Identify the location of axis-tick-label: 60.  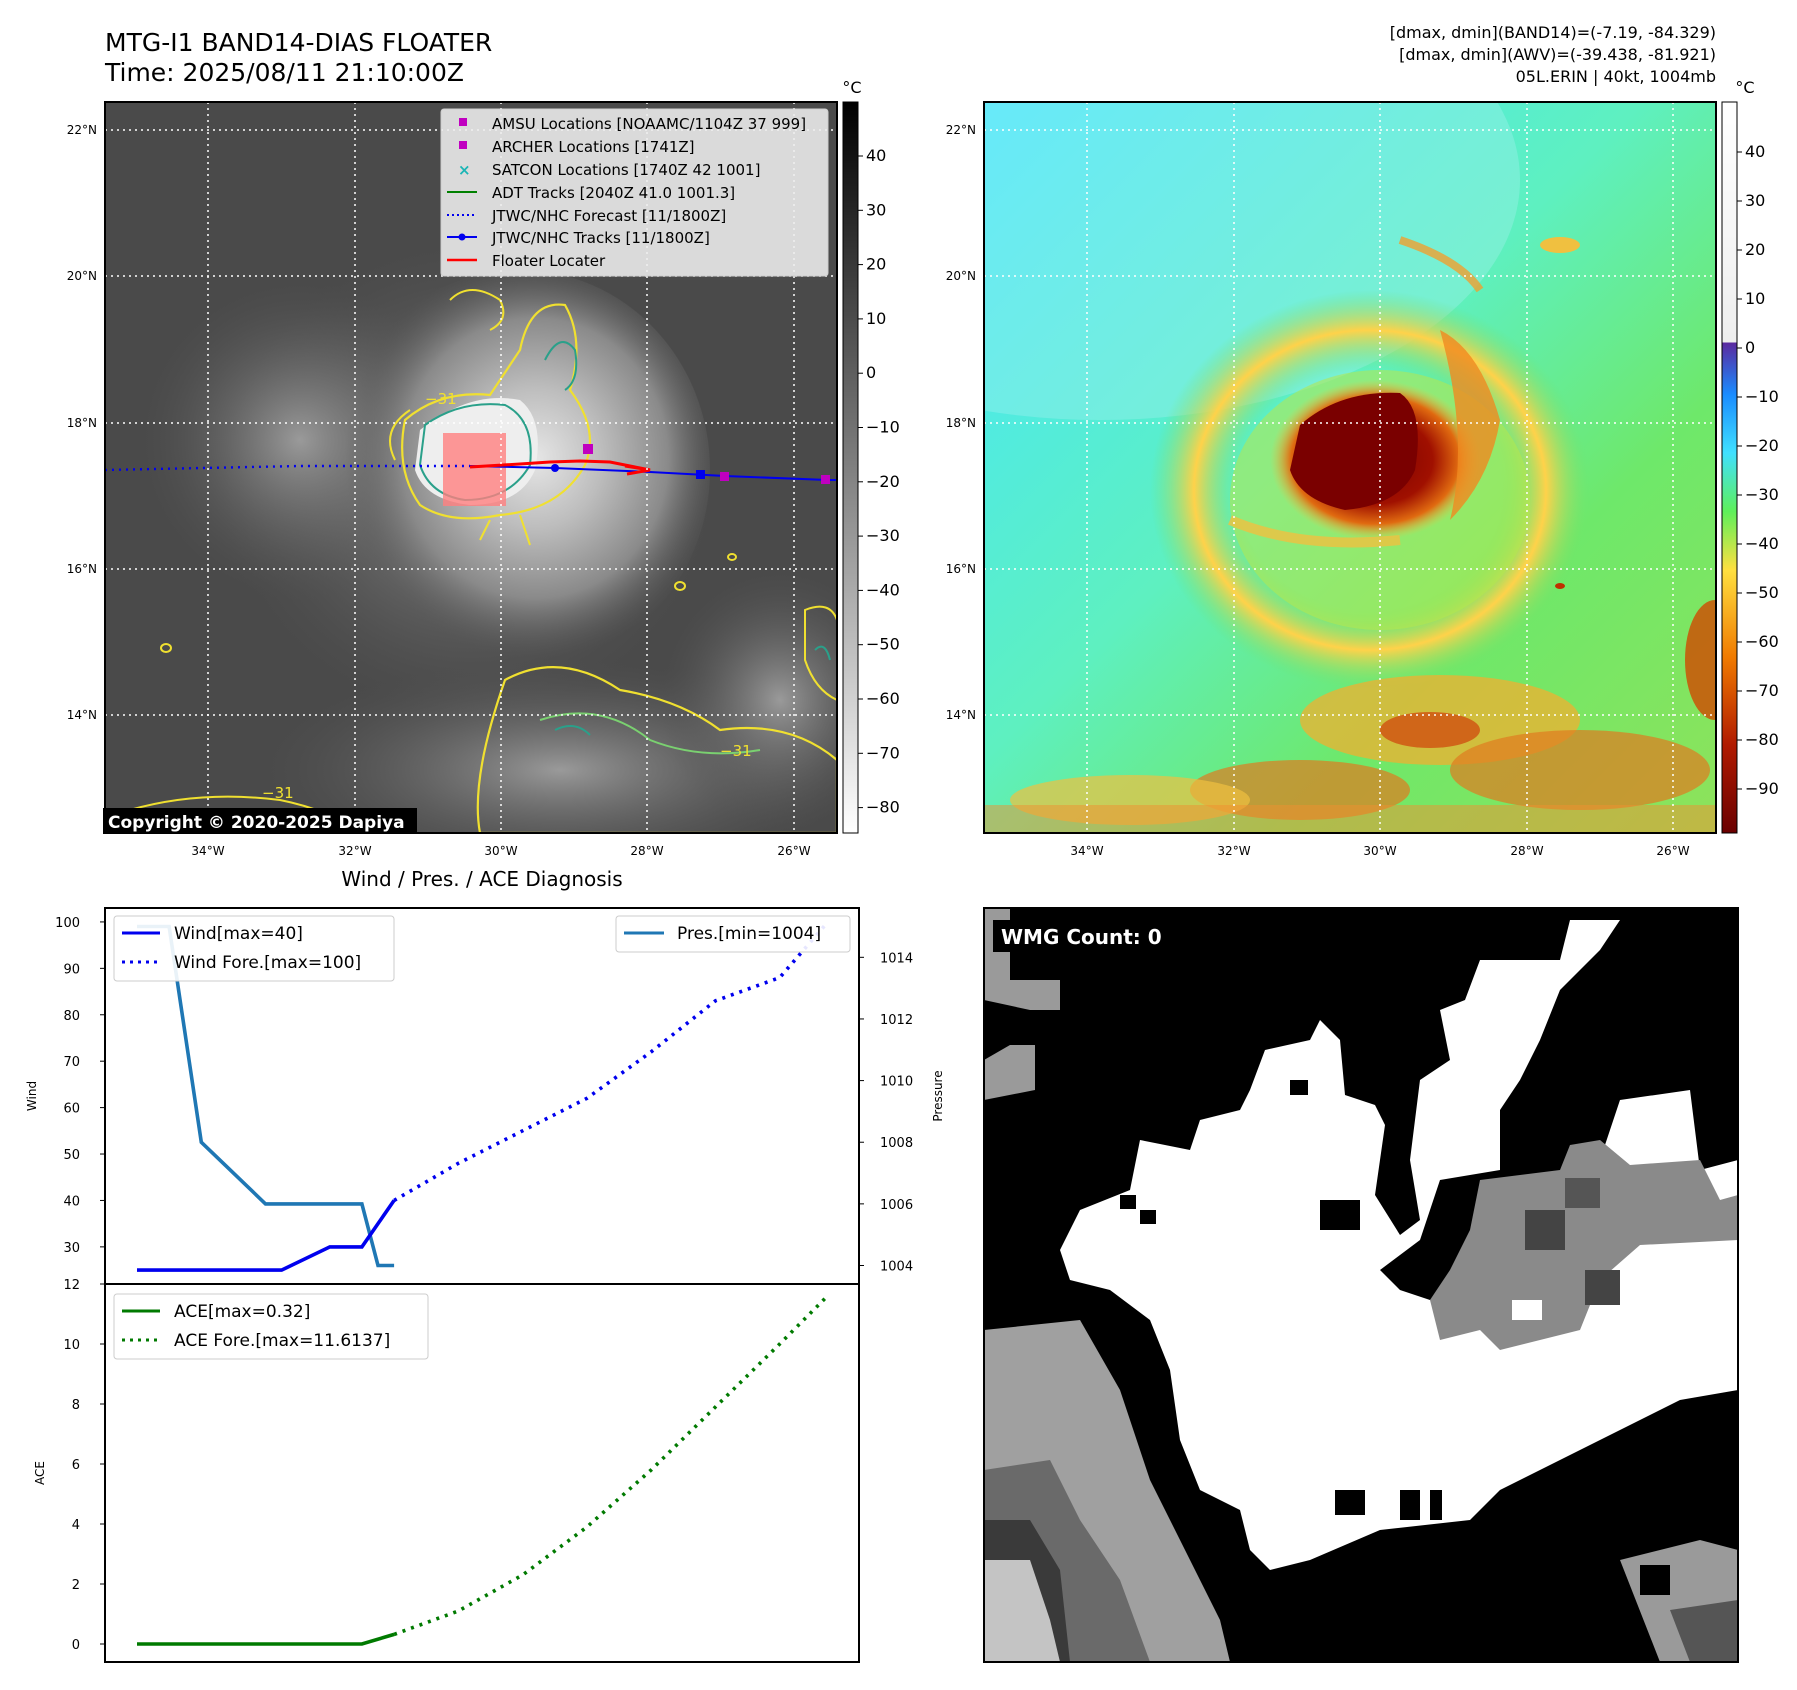
(71, 1109).